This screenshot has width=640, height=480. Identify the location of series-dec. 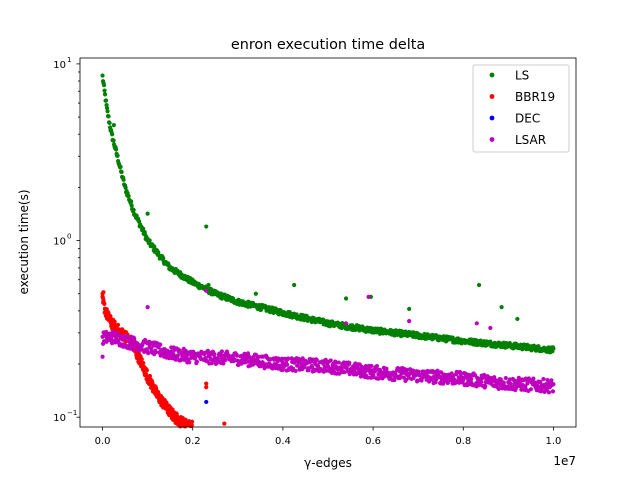
(206, 402).